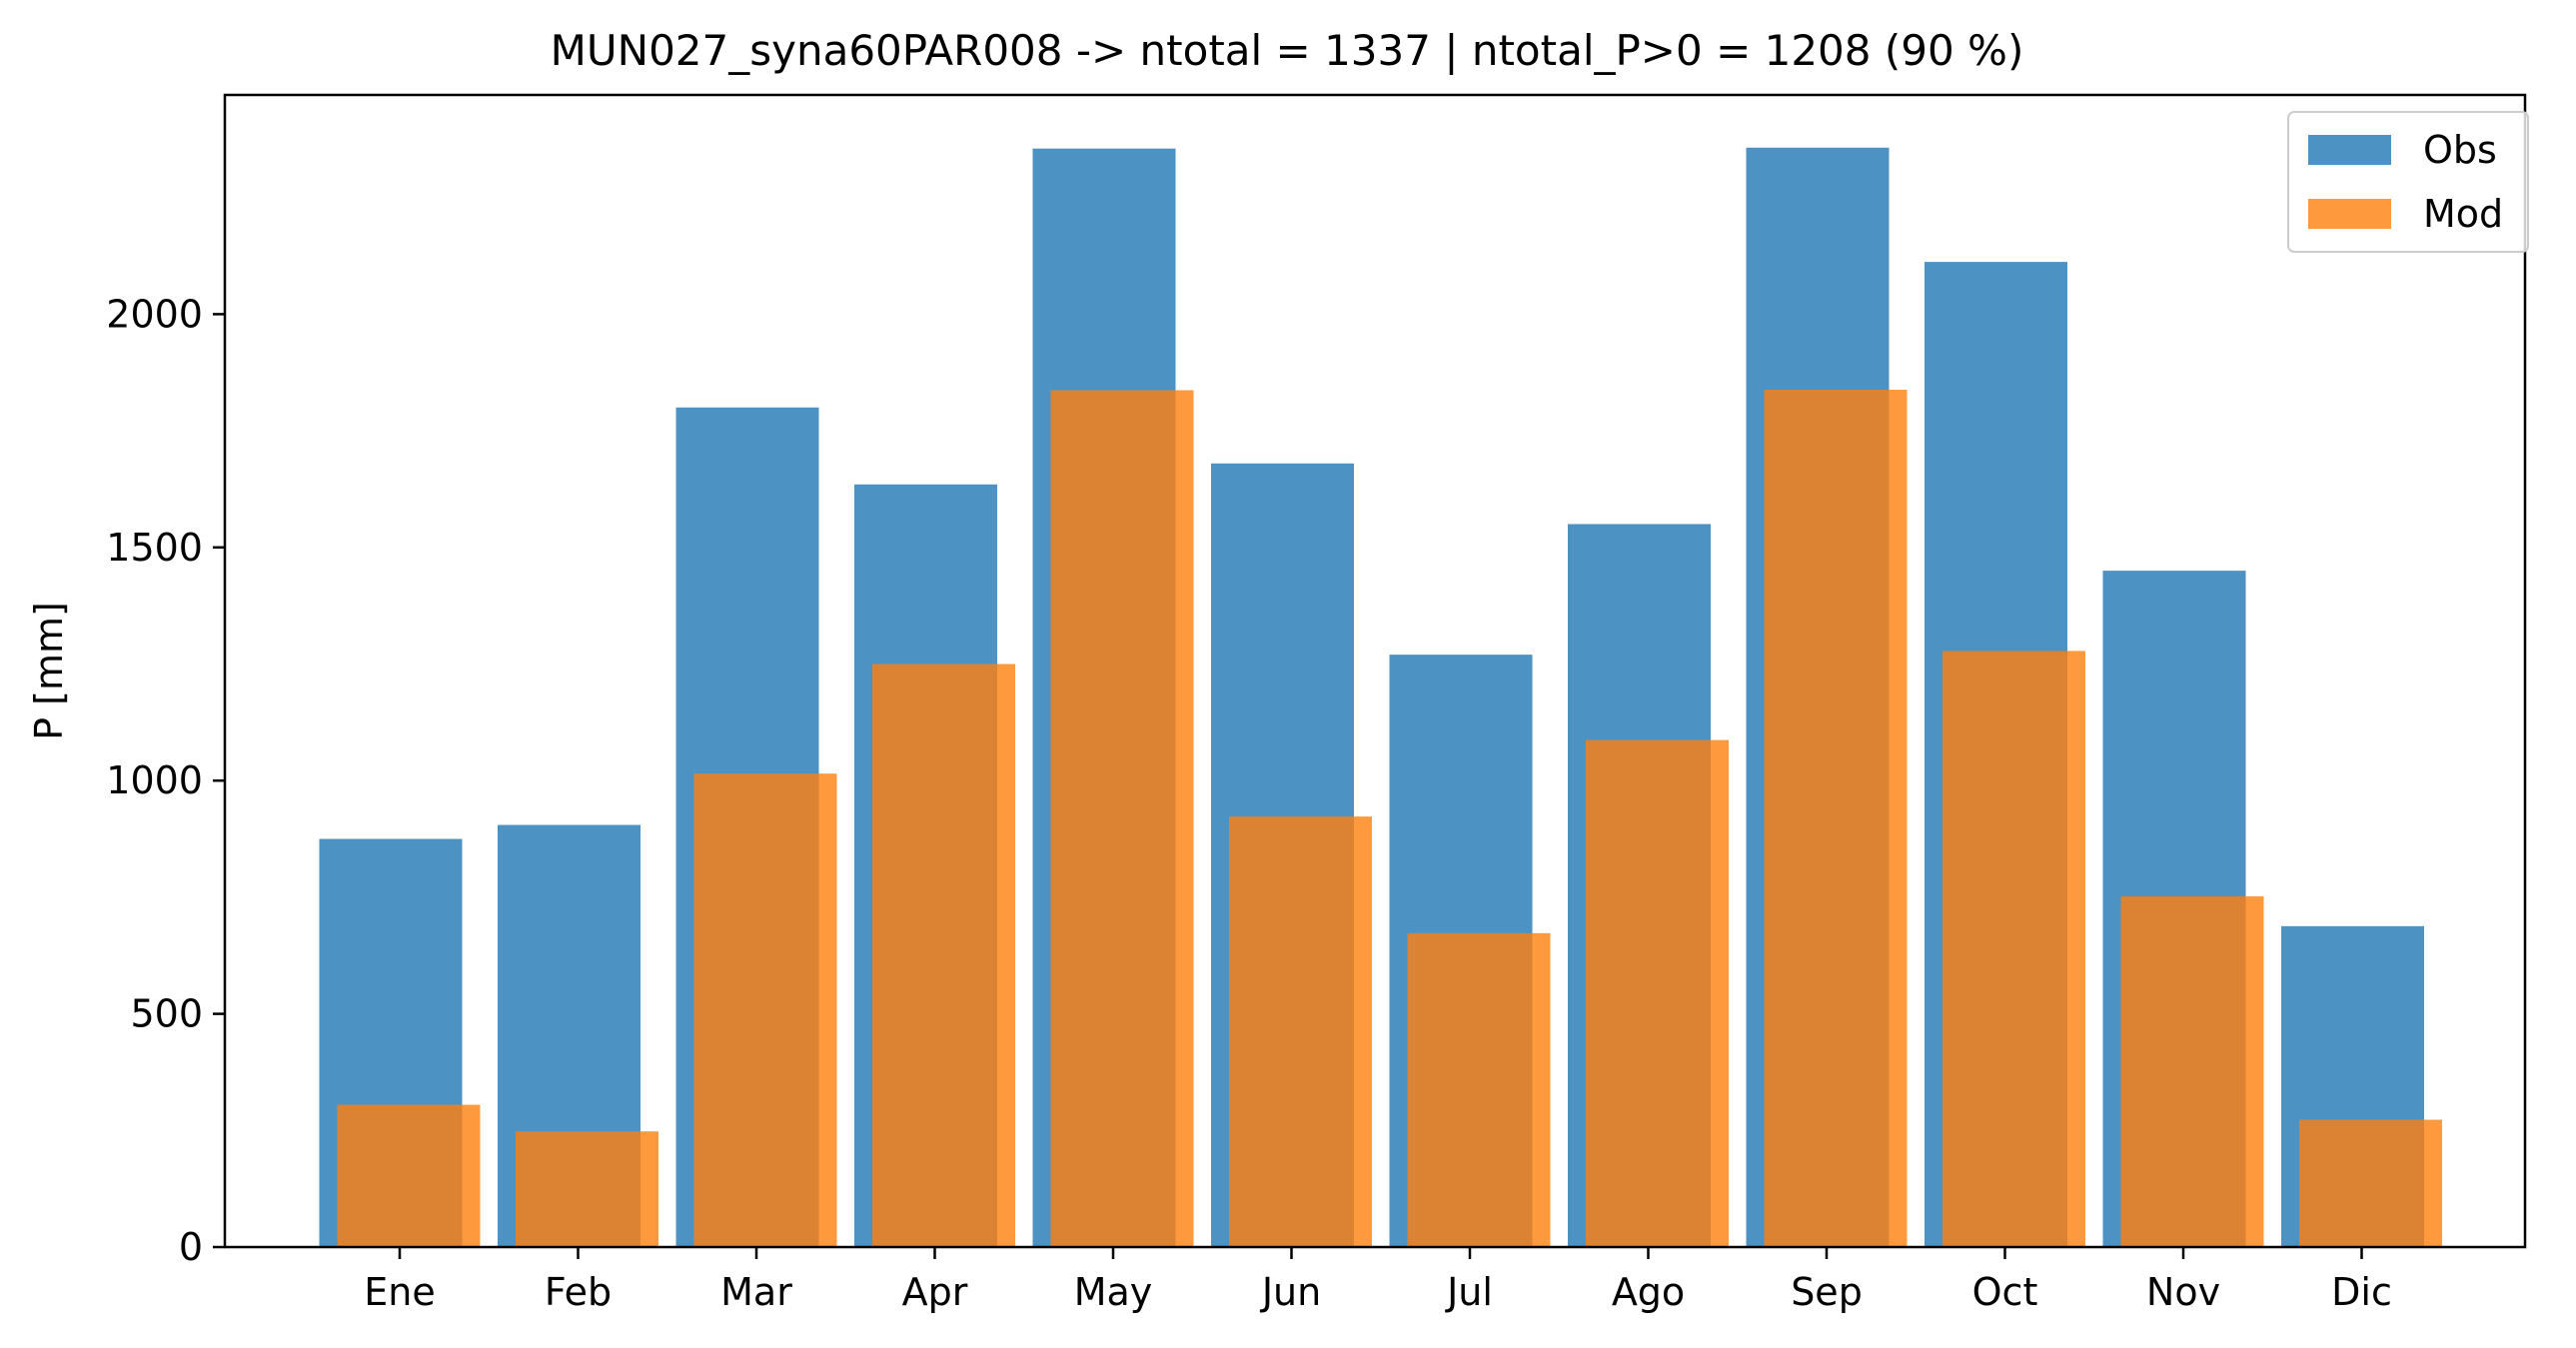 Image resolution: width=2576 pixels, height=1348 pixels. I want to click on bar-mod-sep, so click(1836, 818).